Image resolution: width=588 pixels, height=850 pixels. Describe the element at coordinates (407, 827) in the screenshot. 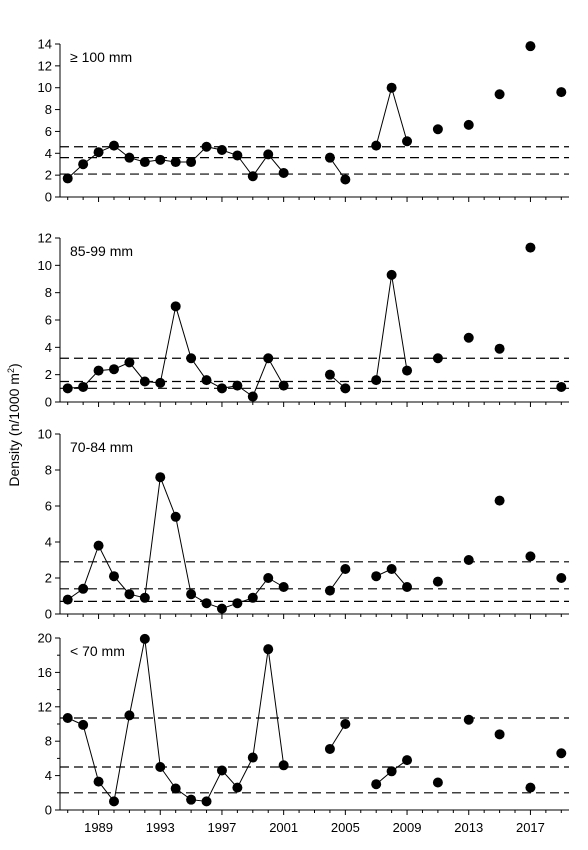

I see `x-tick-label: 2009` at that location.